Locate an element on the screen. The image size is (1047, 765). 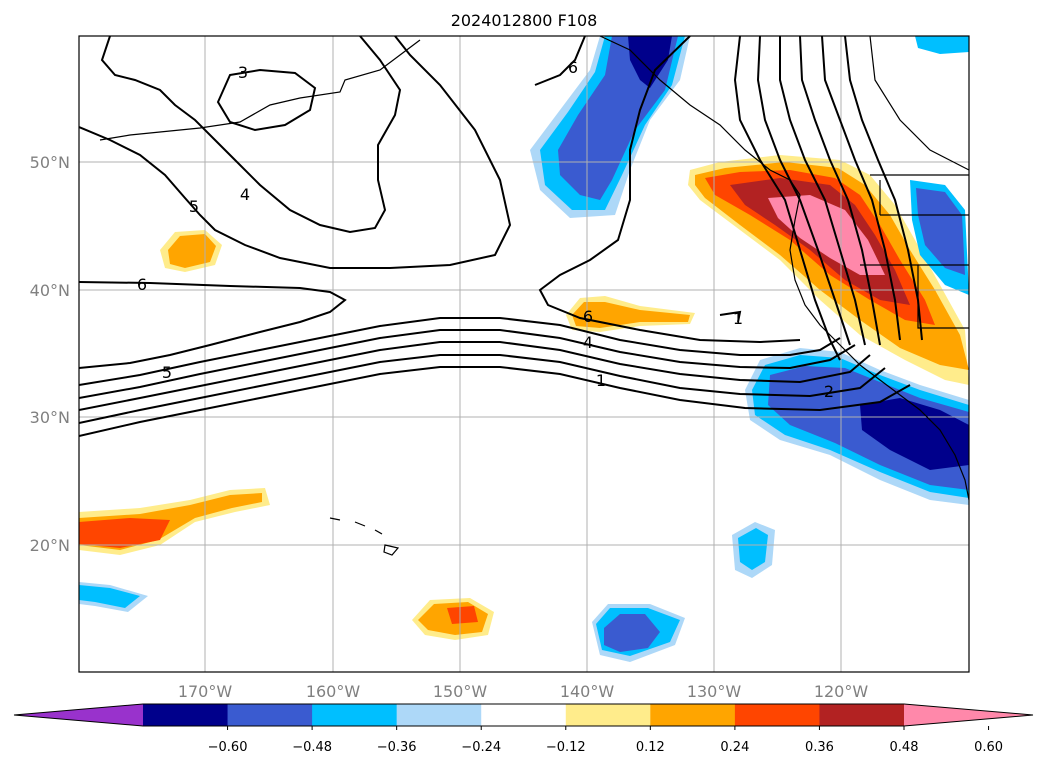
colorbar-extend-min is located at coordinates (78, 715).